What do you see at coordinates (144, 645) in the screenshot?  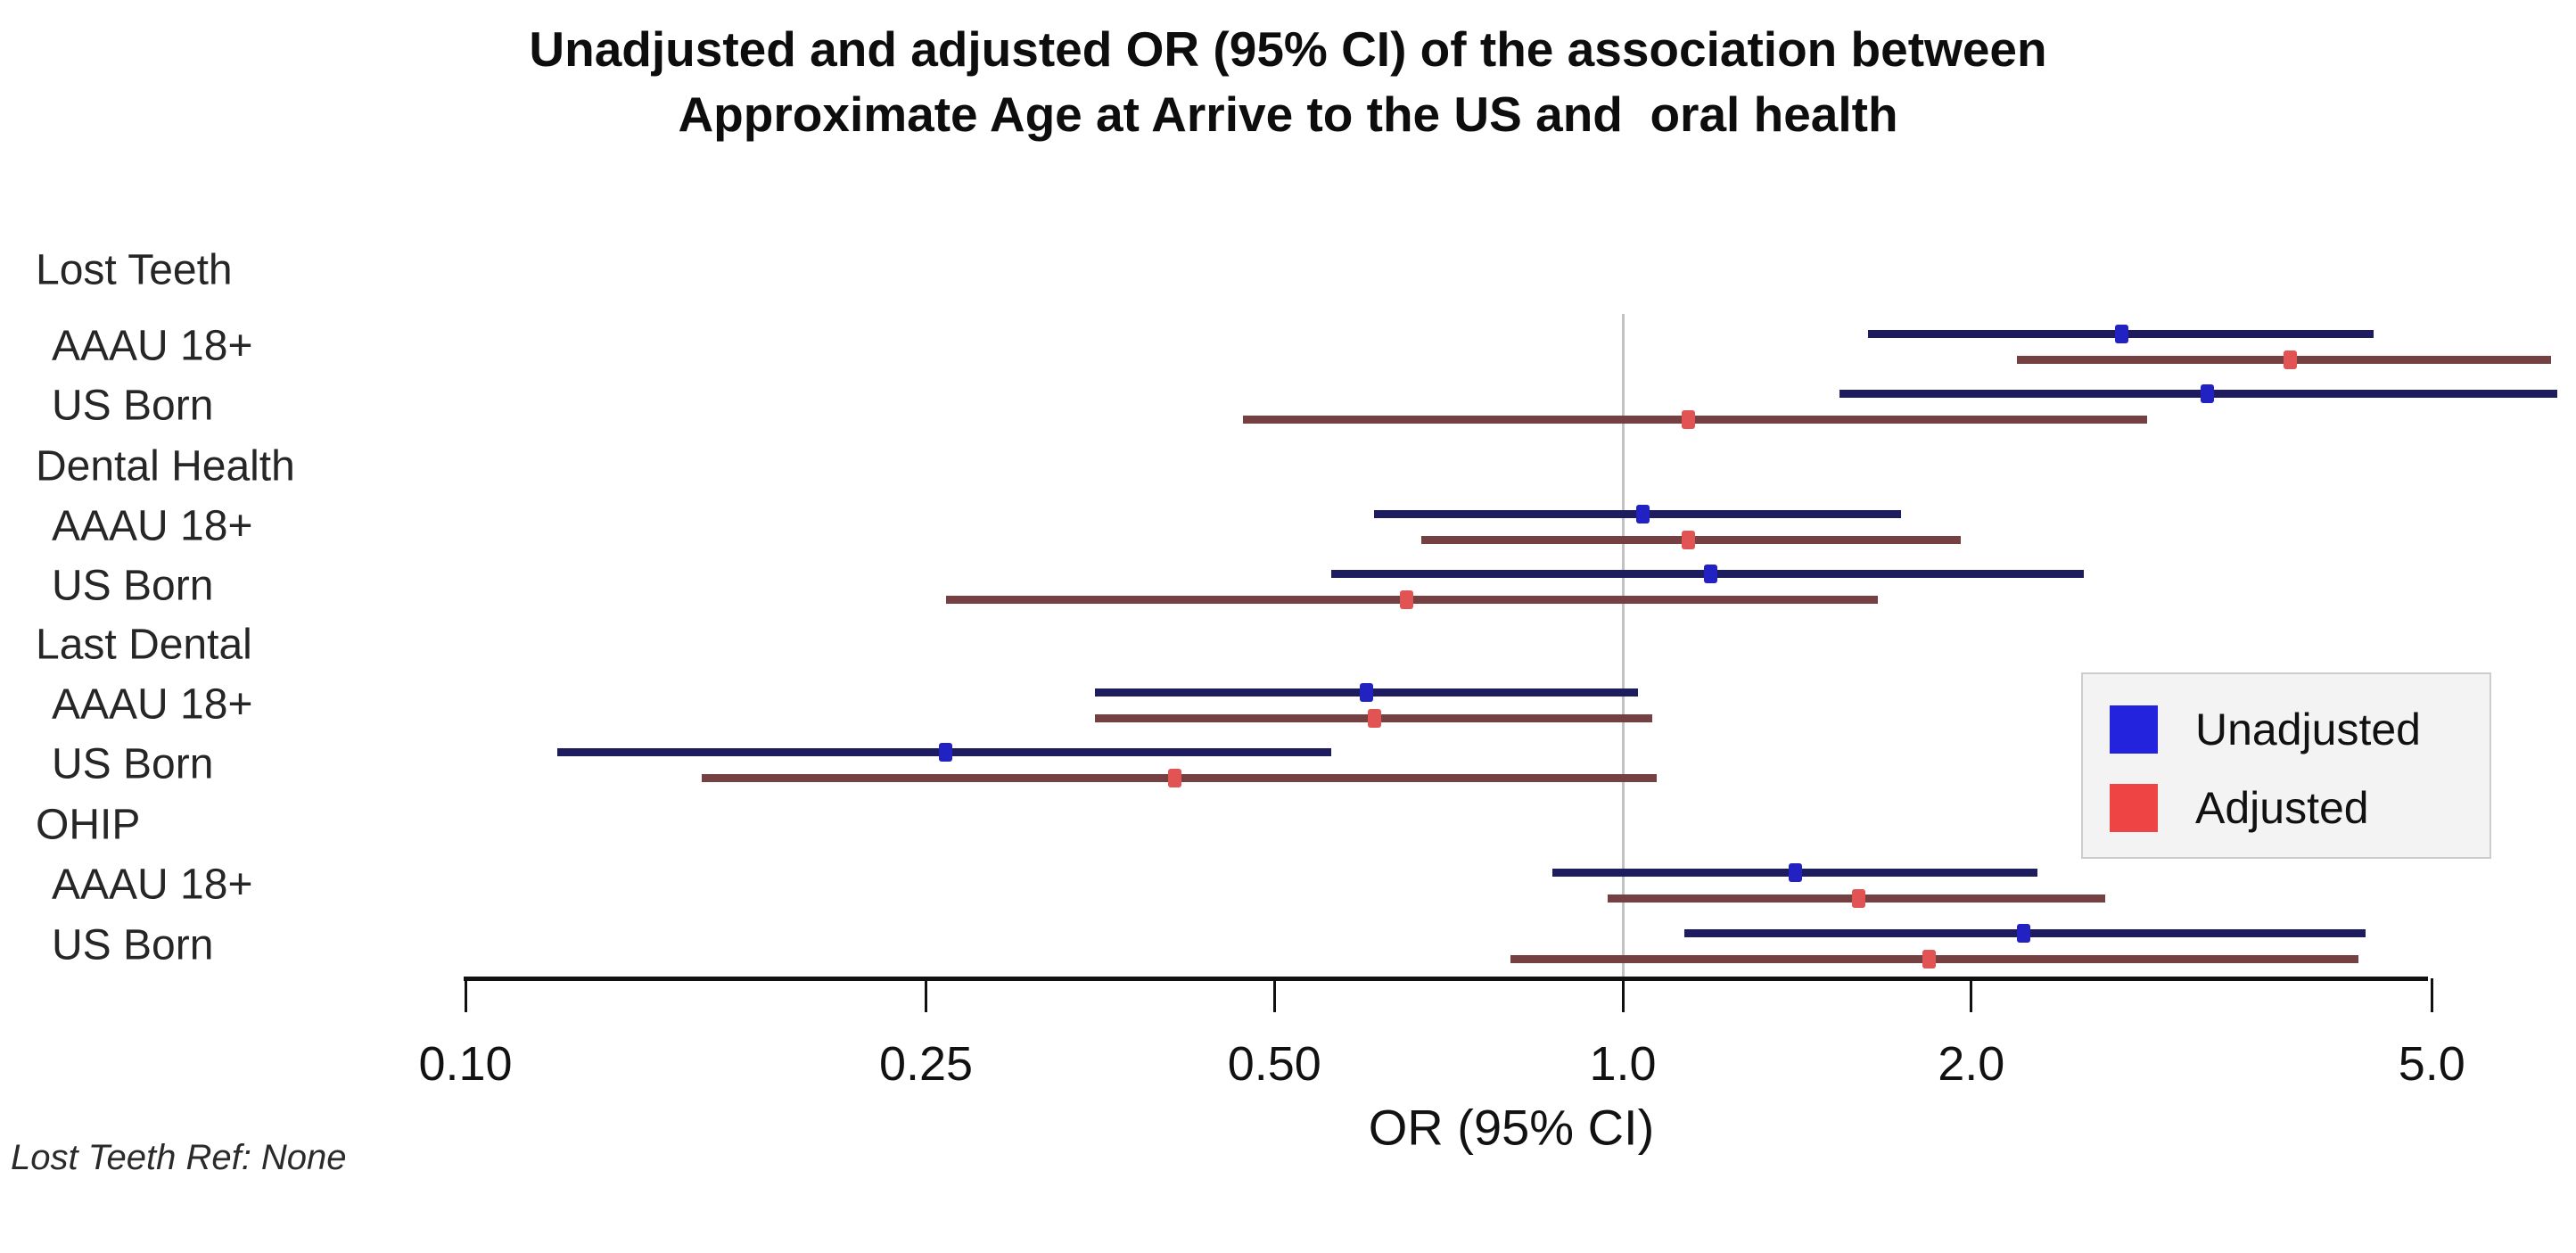 I see `group-label: Last Dental` at bounding box center [144, 645].